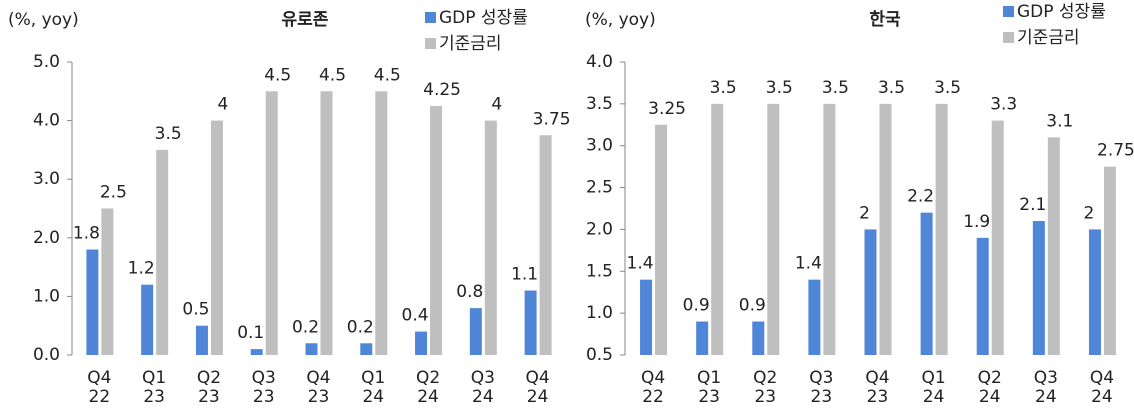  What do you see at coordinates (360, 327) in the screenshot?
I see `data-label: 0.2` at bounding box center [360, 327].